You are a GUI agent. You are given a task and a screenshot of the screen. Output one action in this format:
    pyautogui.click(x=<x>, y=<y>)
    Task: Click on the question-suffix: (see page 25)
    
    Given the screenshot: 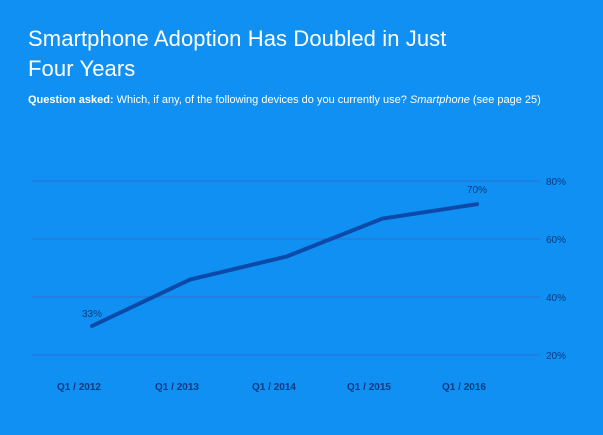 What is the action you would take?
    pyautogui.click(x=505, y=100)
    